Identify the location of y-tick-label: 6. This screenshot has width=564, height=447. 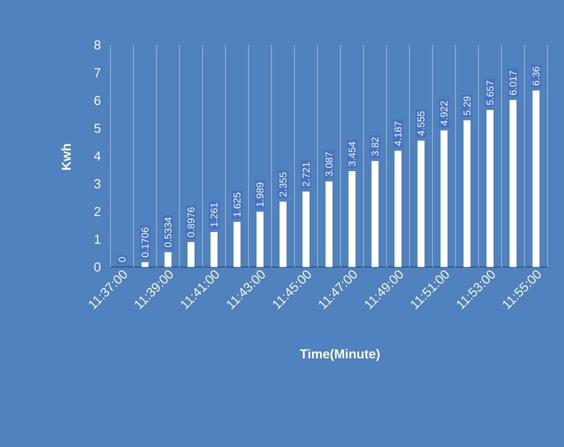
(97, 101).